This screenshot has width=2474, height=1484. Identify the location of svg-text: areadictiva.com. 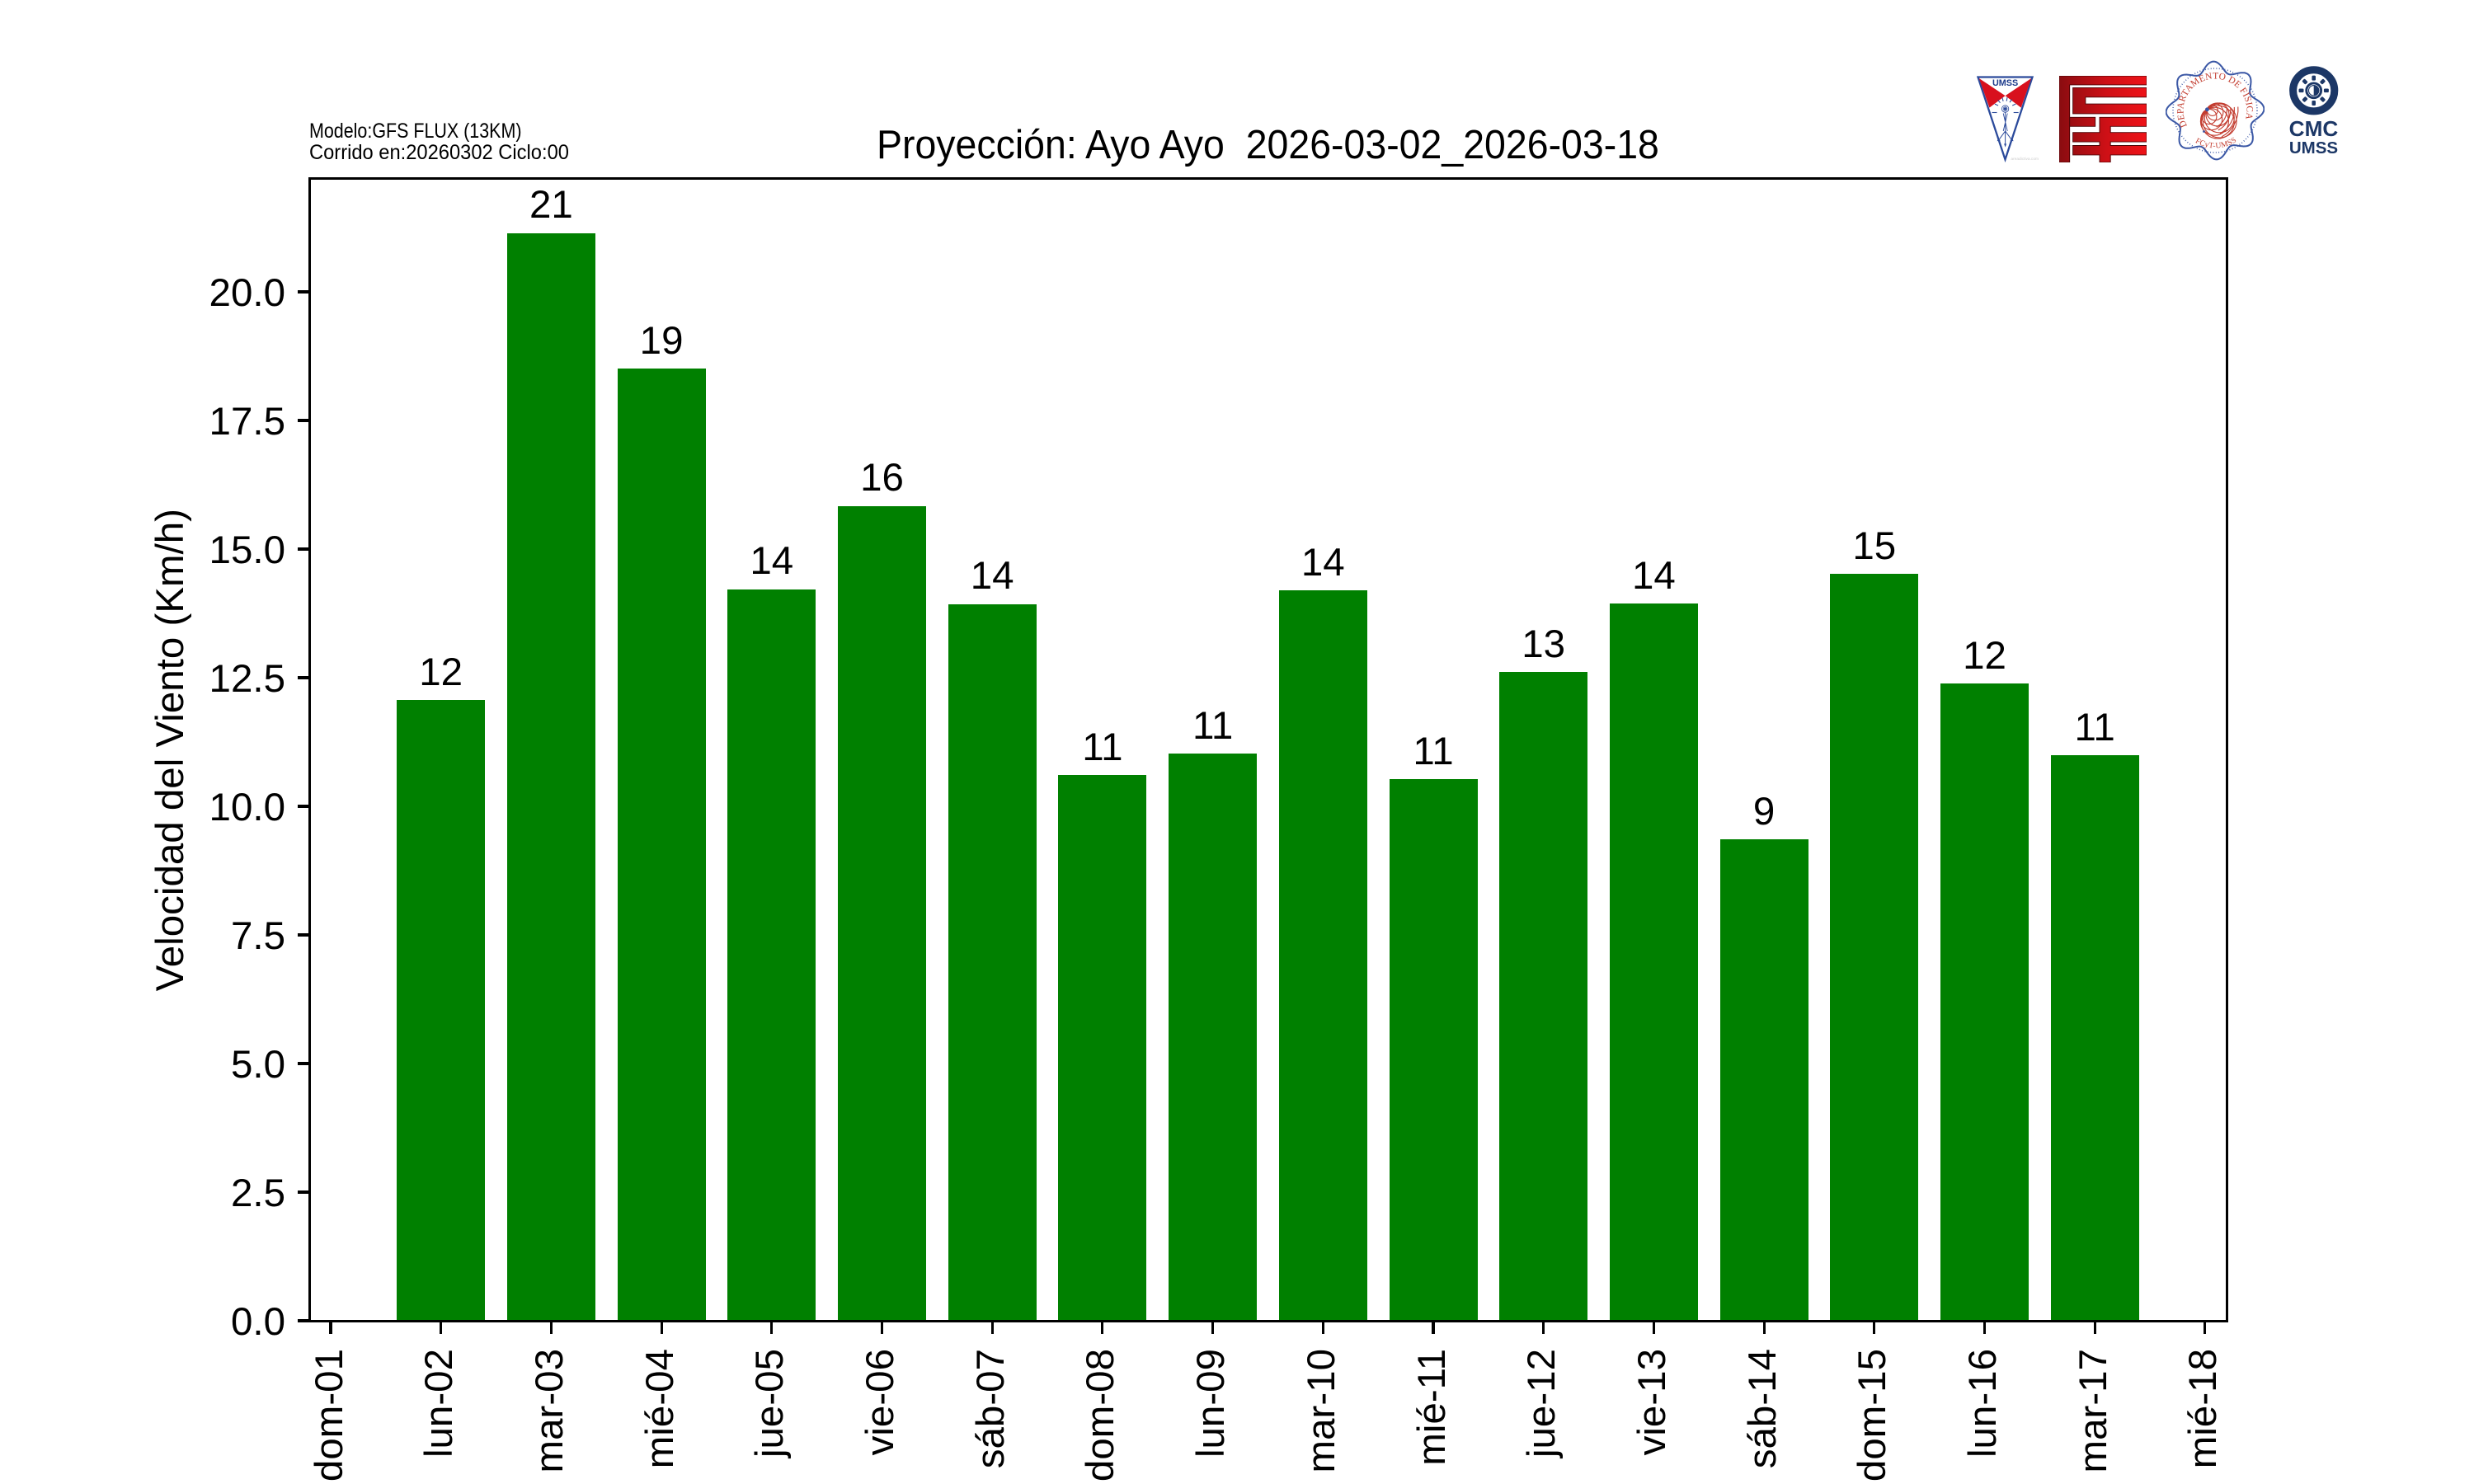
(2025, 159).